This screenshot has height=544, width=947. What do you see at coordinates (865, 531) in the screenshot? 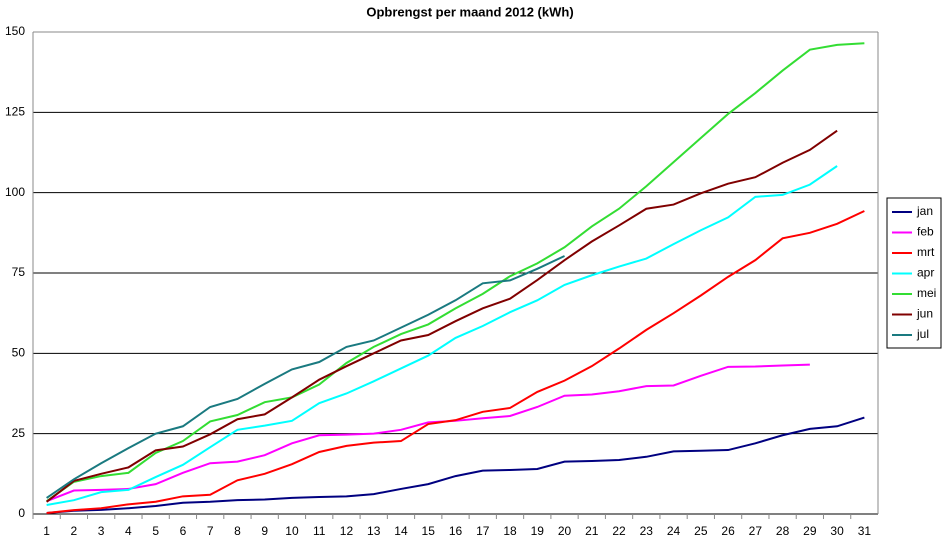
I see `x-tick-label: 31` at bounding box center [865, 531].